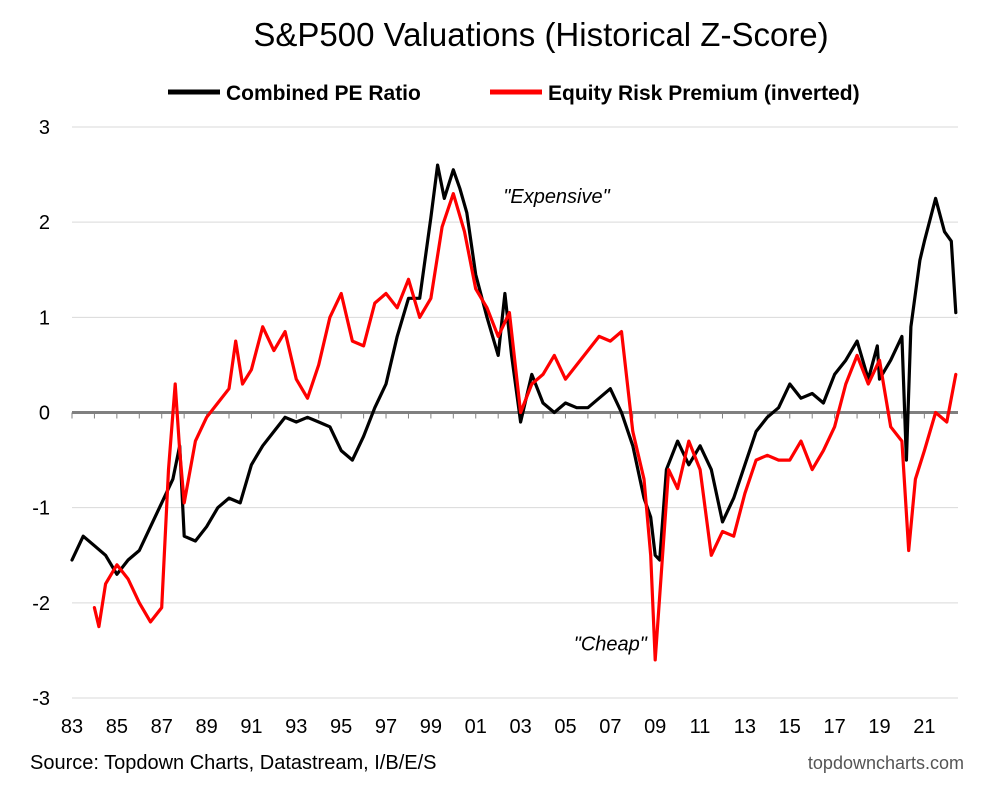 Image resolution: width=1002 pixels, height=789 pixels. Describe the element at coordinates (498, 727) in the screenshot. I see `x-axis-tick-labels: 83 85 87 89 91 93 95 97 99 01 03 05 07 09 11 13 15 17 19 21` at that location.